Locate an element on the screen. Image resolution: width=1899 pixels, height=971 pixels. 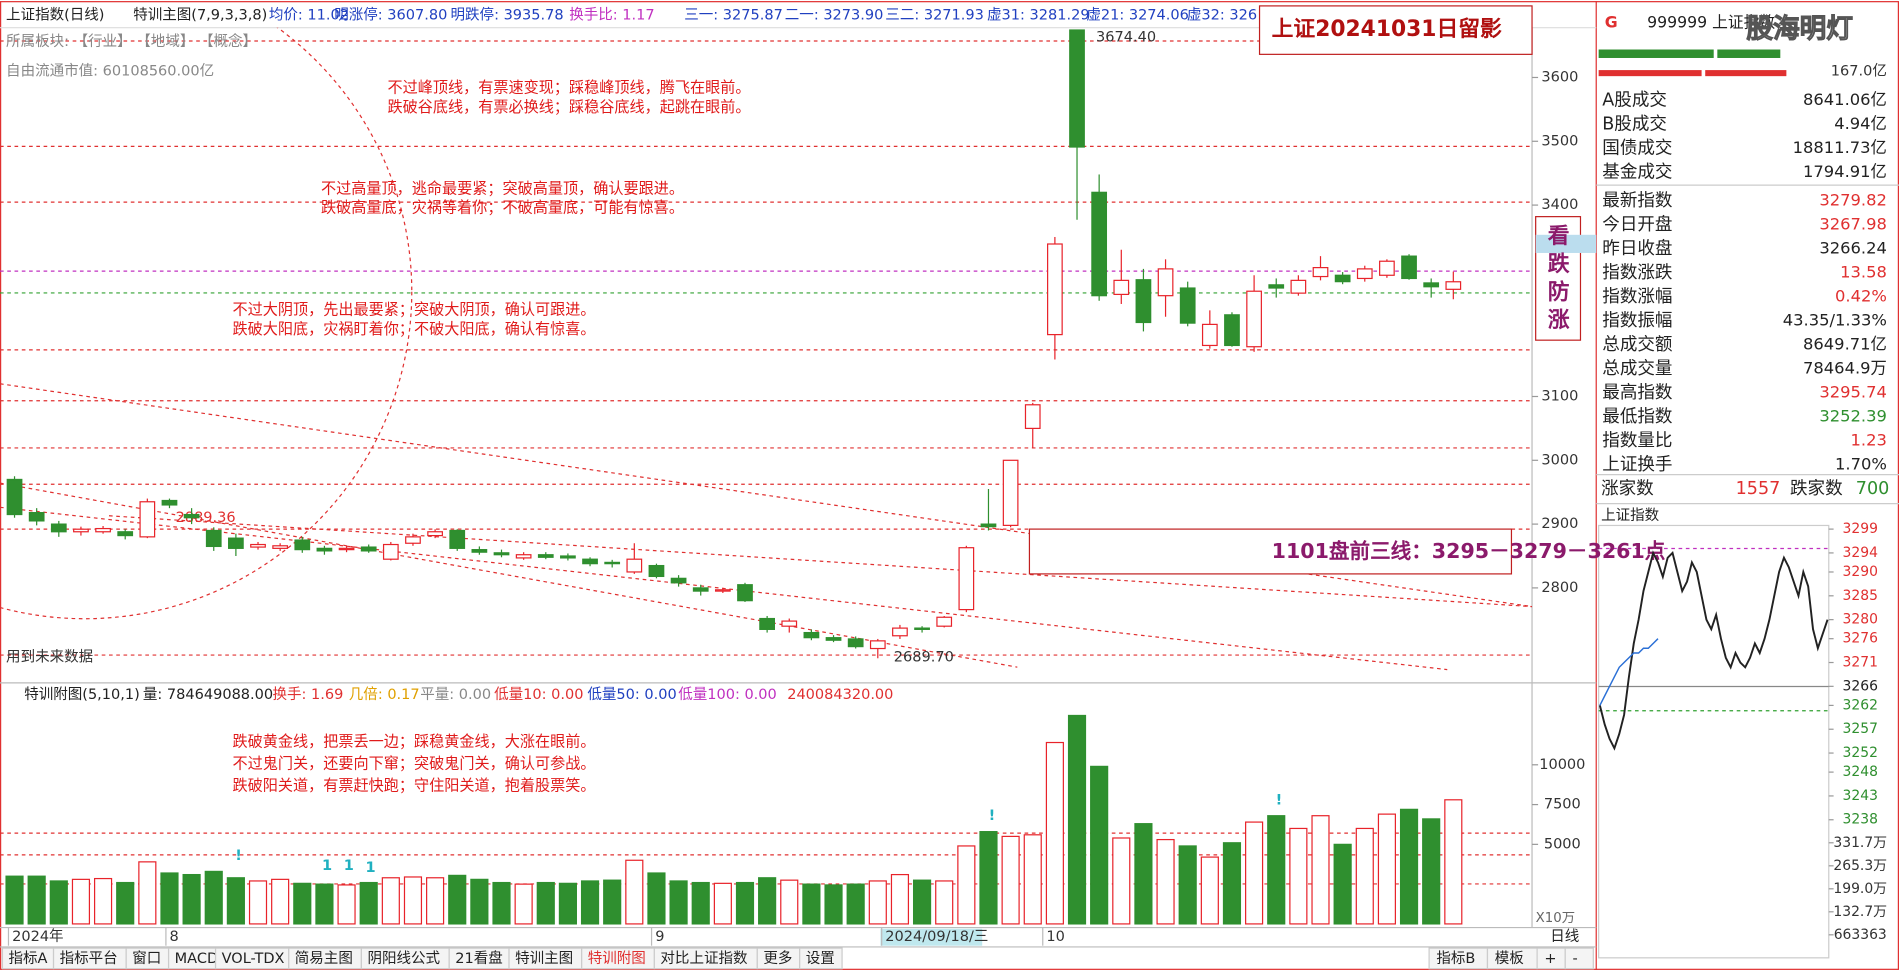
note: 跌破阳关道，有票赶快跑；守住阳关道，抱着股票笑。 is located at coordinates (414, 785).